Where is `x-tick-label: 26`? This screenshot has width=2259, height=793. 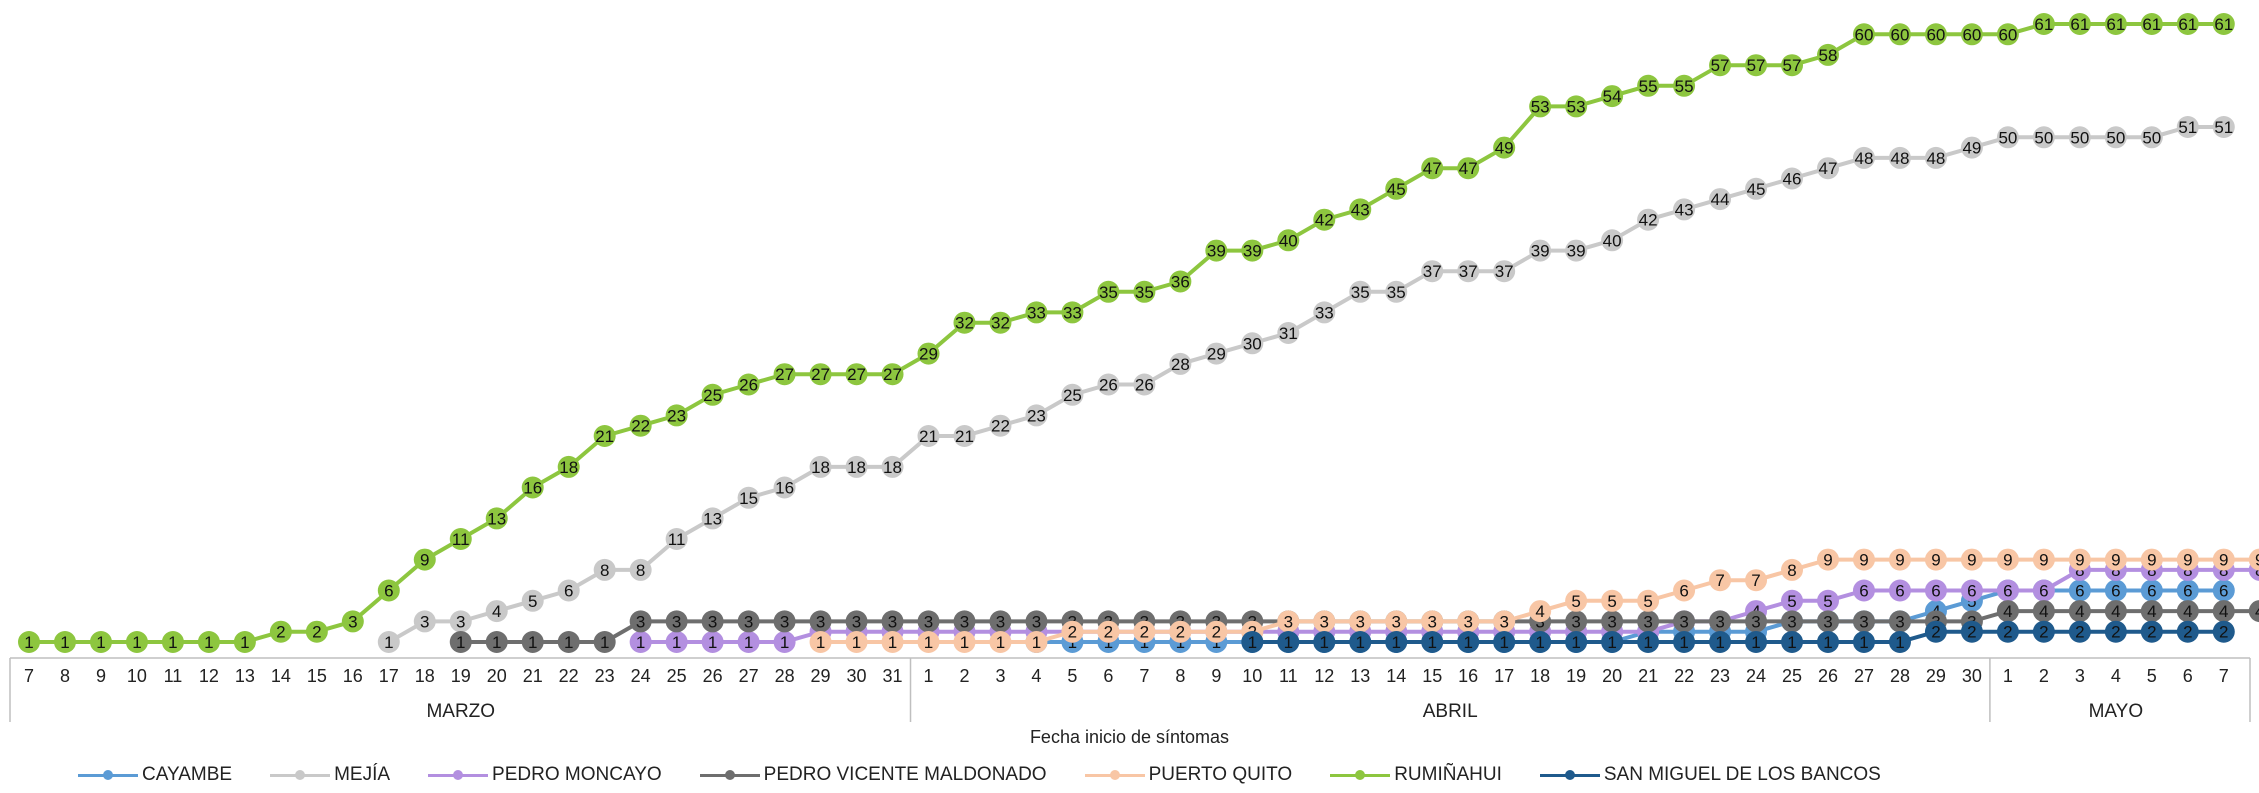 x-tick-label: 26 is located at coordinates (1828, 676).